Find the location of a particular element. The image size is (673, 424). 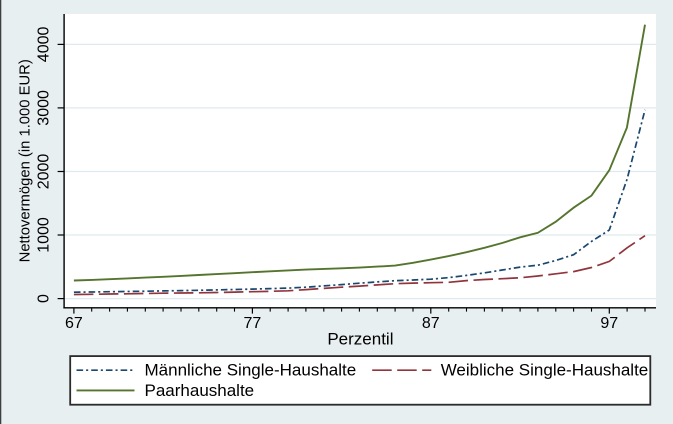

svg-text: 77 is located at coordinates (253, 323).